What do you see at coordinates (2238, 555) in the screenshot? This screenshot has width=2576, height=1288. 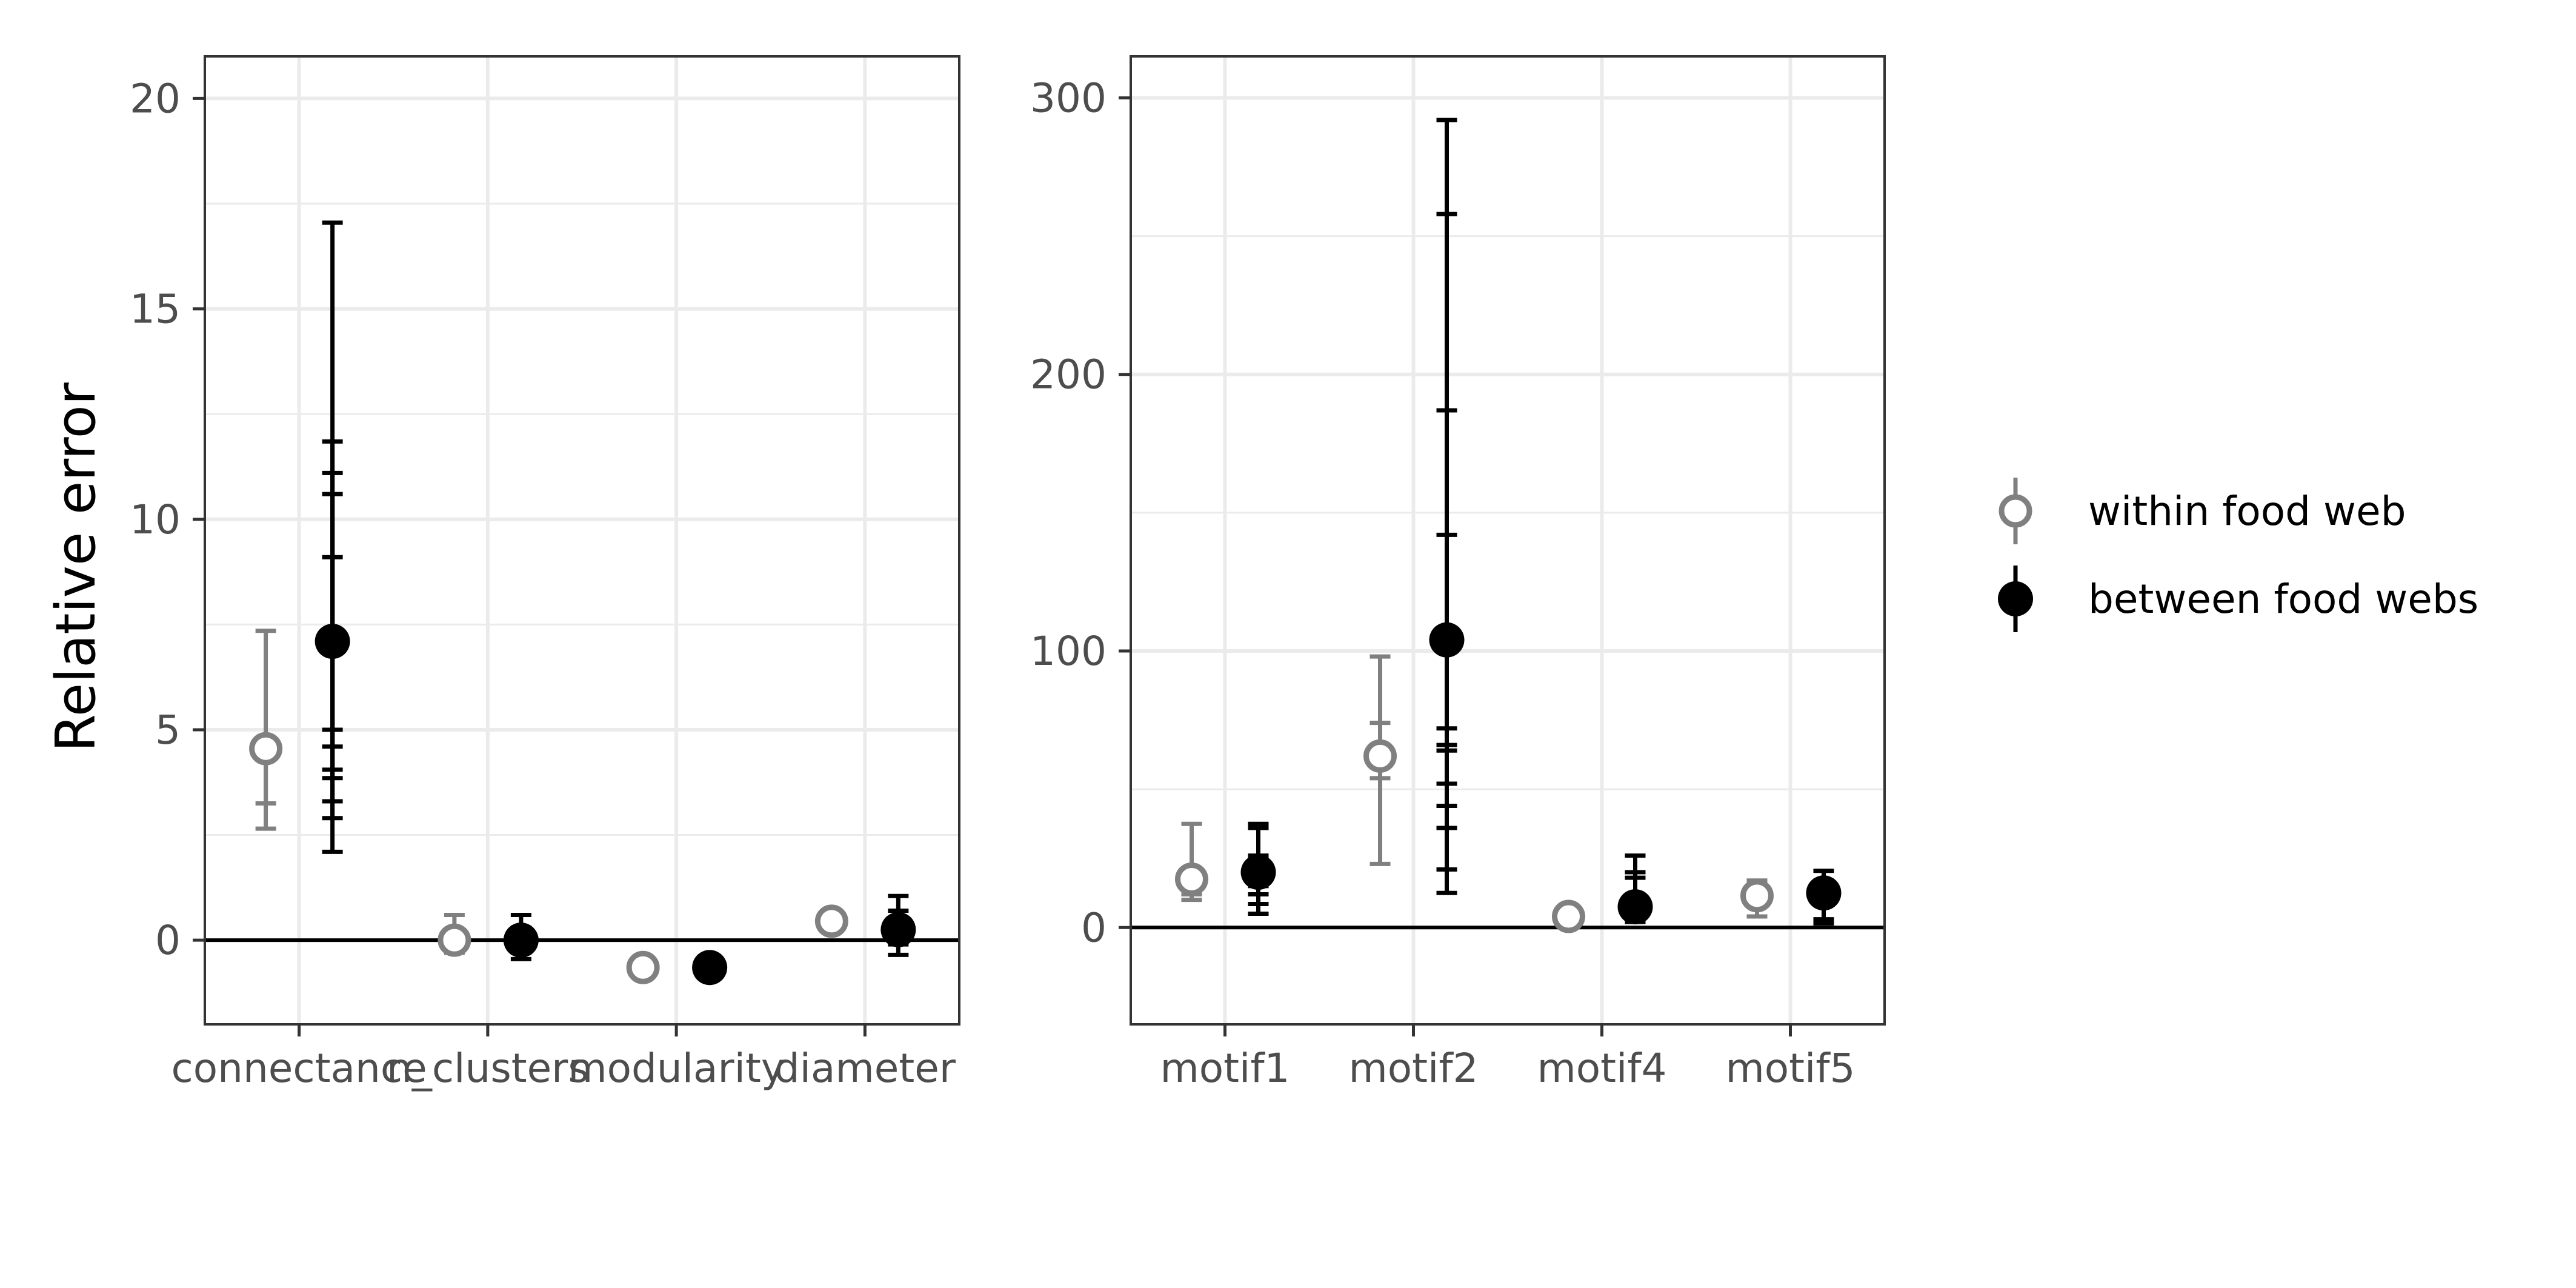 I see `legend: within food web between food webs` at bounding box center [2238, 555].